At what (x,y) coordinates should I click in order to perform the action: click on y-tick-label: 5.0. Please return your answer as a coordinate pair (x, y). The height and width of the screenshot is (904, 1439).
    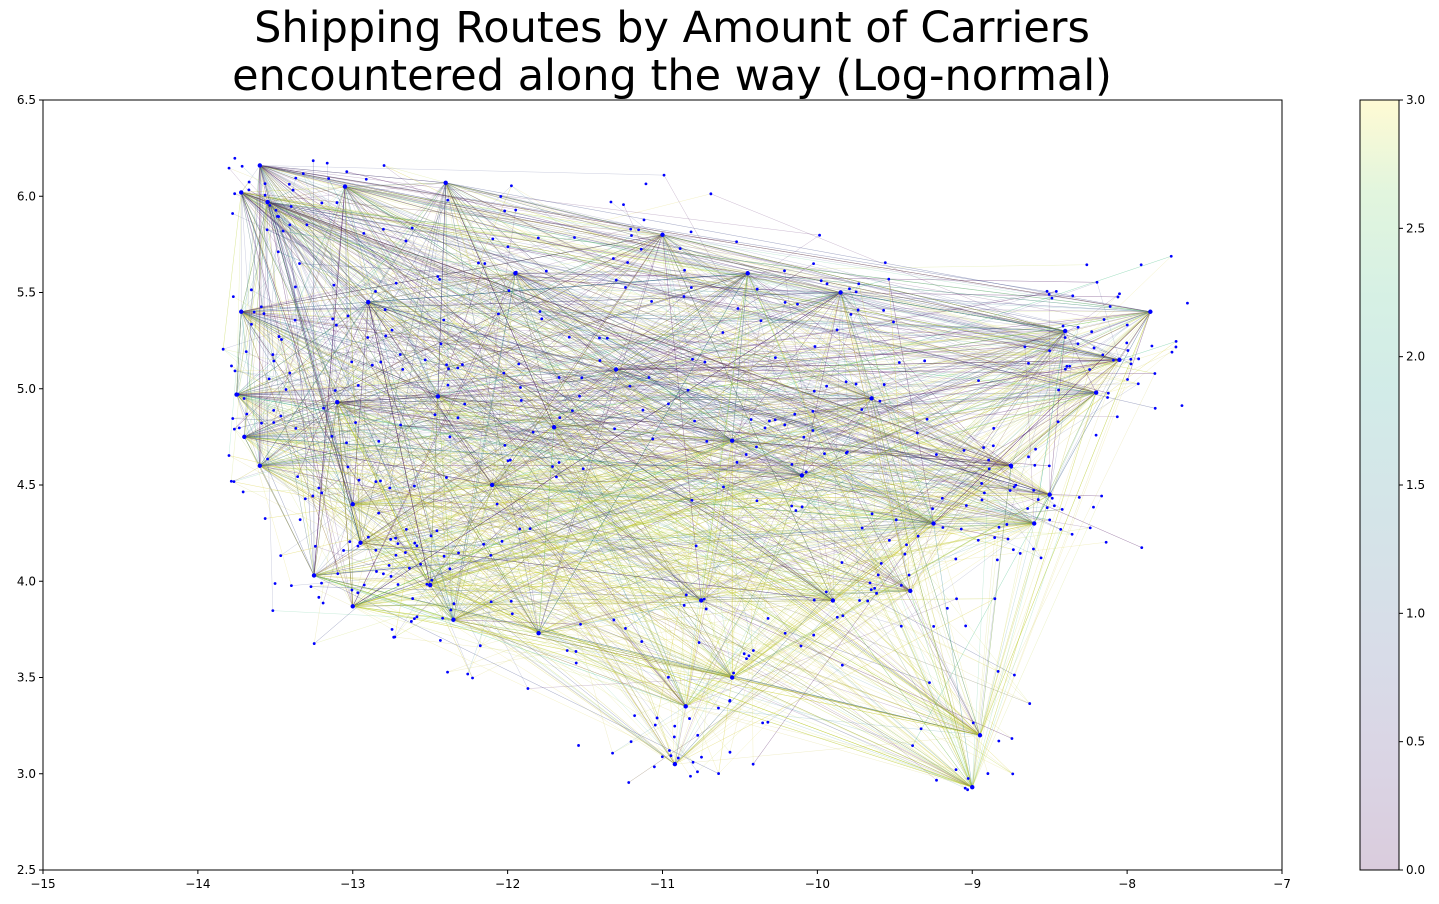
    Looking at the image, I should click on (26, 389).